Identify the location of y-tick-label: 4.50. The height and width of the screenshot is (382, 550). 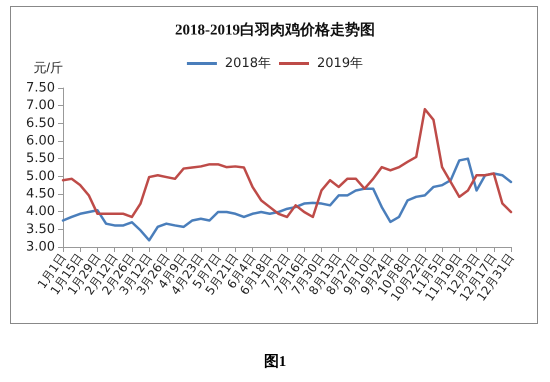
(40, 194).